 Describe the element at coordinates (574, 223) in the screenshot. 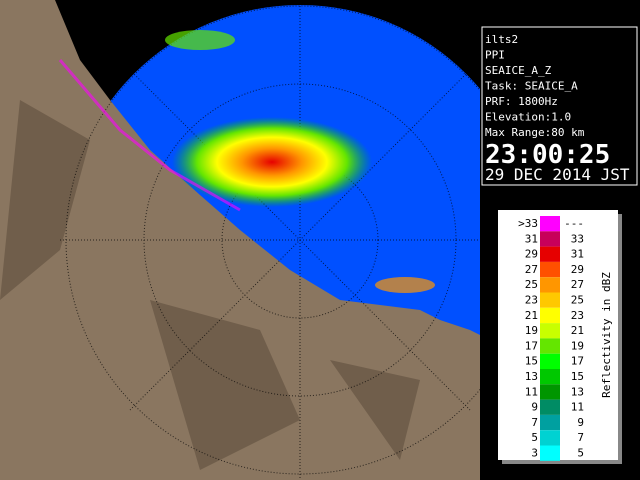

I see `legend-high: ---` at that location.